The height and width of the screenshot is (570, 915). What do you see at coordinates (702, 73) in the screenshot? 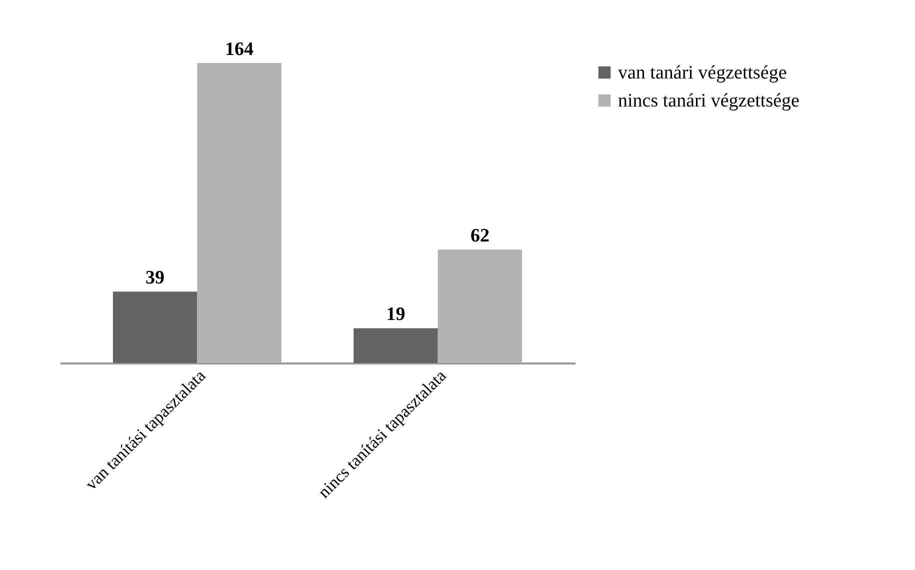
I see `legend-label: van tanári végzettsége` at bounding box center [702, 73].